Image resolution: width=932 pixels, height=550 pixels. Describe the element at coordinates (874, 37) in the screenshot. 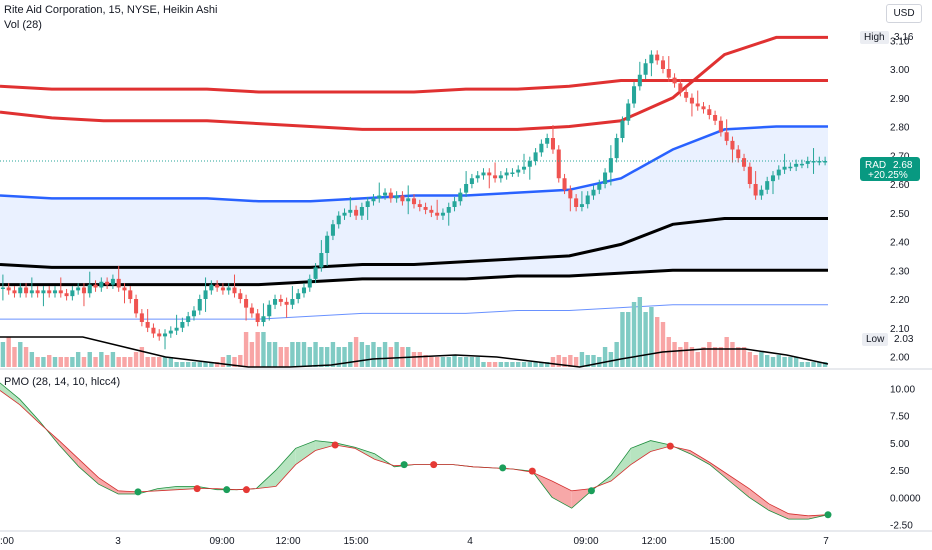

I see `high-label: High` at that location.